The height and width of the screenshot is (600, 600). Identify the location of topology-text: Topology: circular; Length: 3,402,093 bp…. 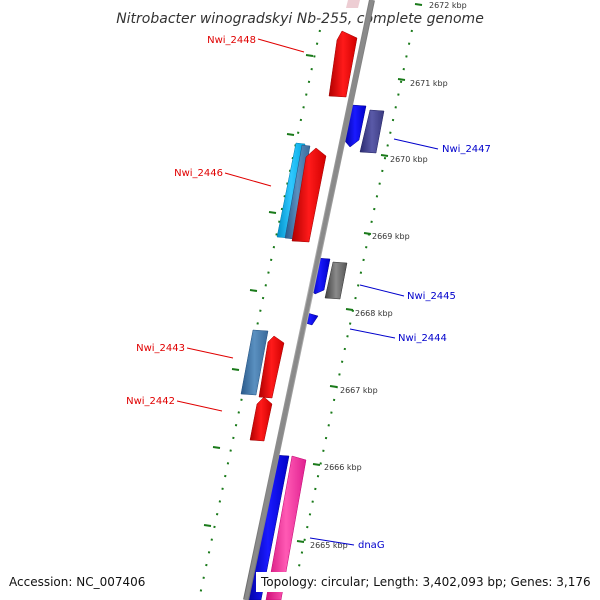
(425, 582).